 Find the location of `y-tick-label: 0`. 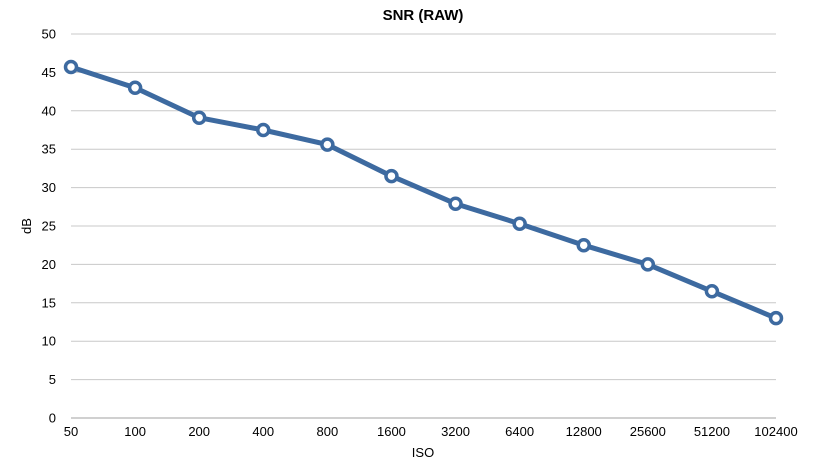

y-tick-label: 0 is located at coordinates (52, 418).